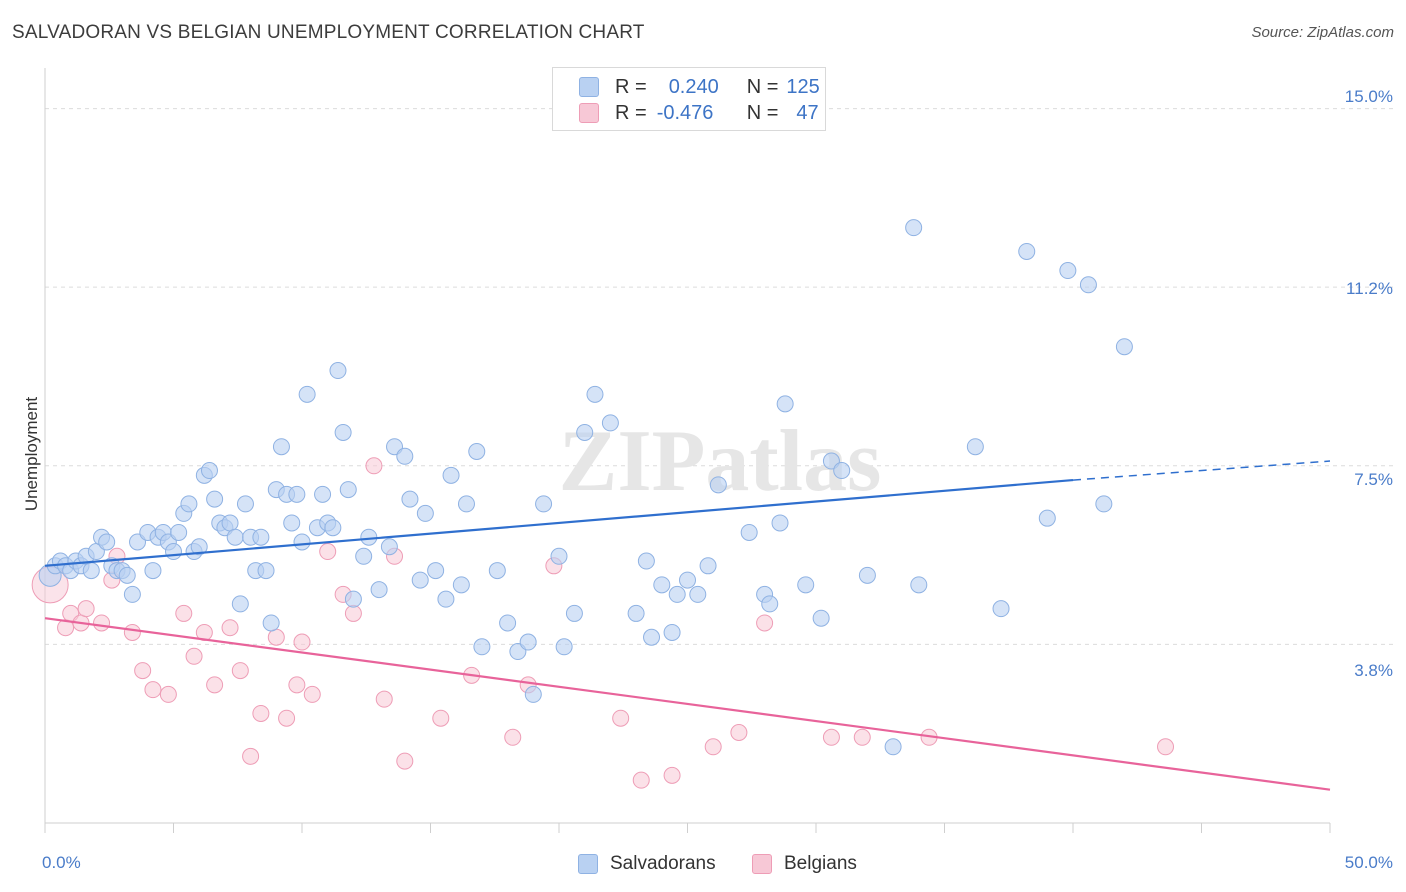  I want to click on salv-n-value: 125, so click(803, 86).